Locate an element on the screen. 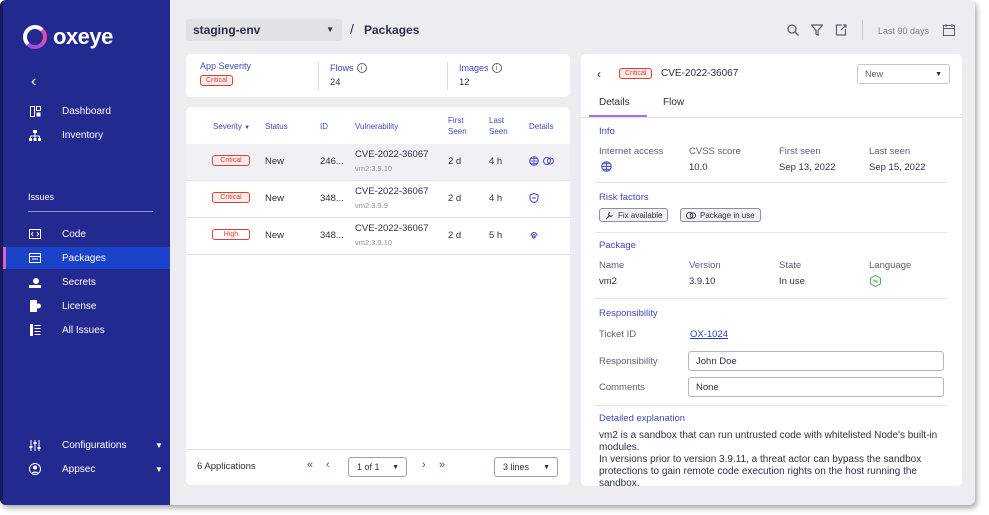  inventory-icon is located at coordinates (35, 135).